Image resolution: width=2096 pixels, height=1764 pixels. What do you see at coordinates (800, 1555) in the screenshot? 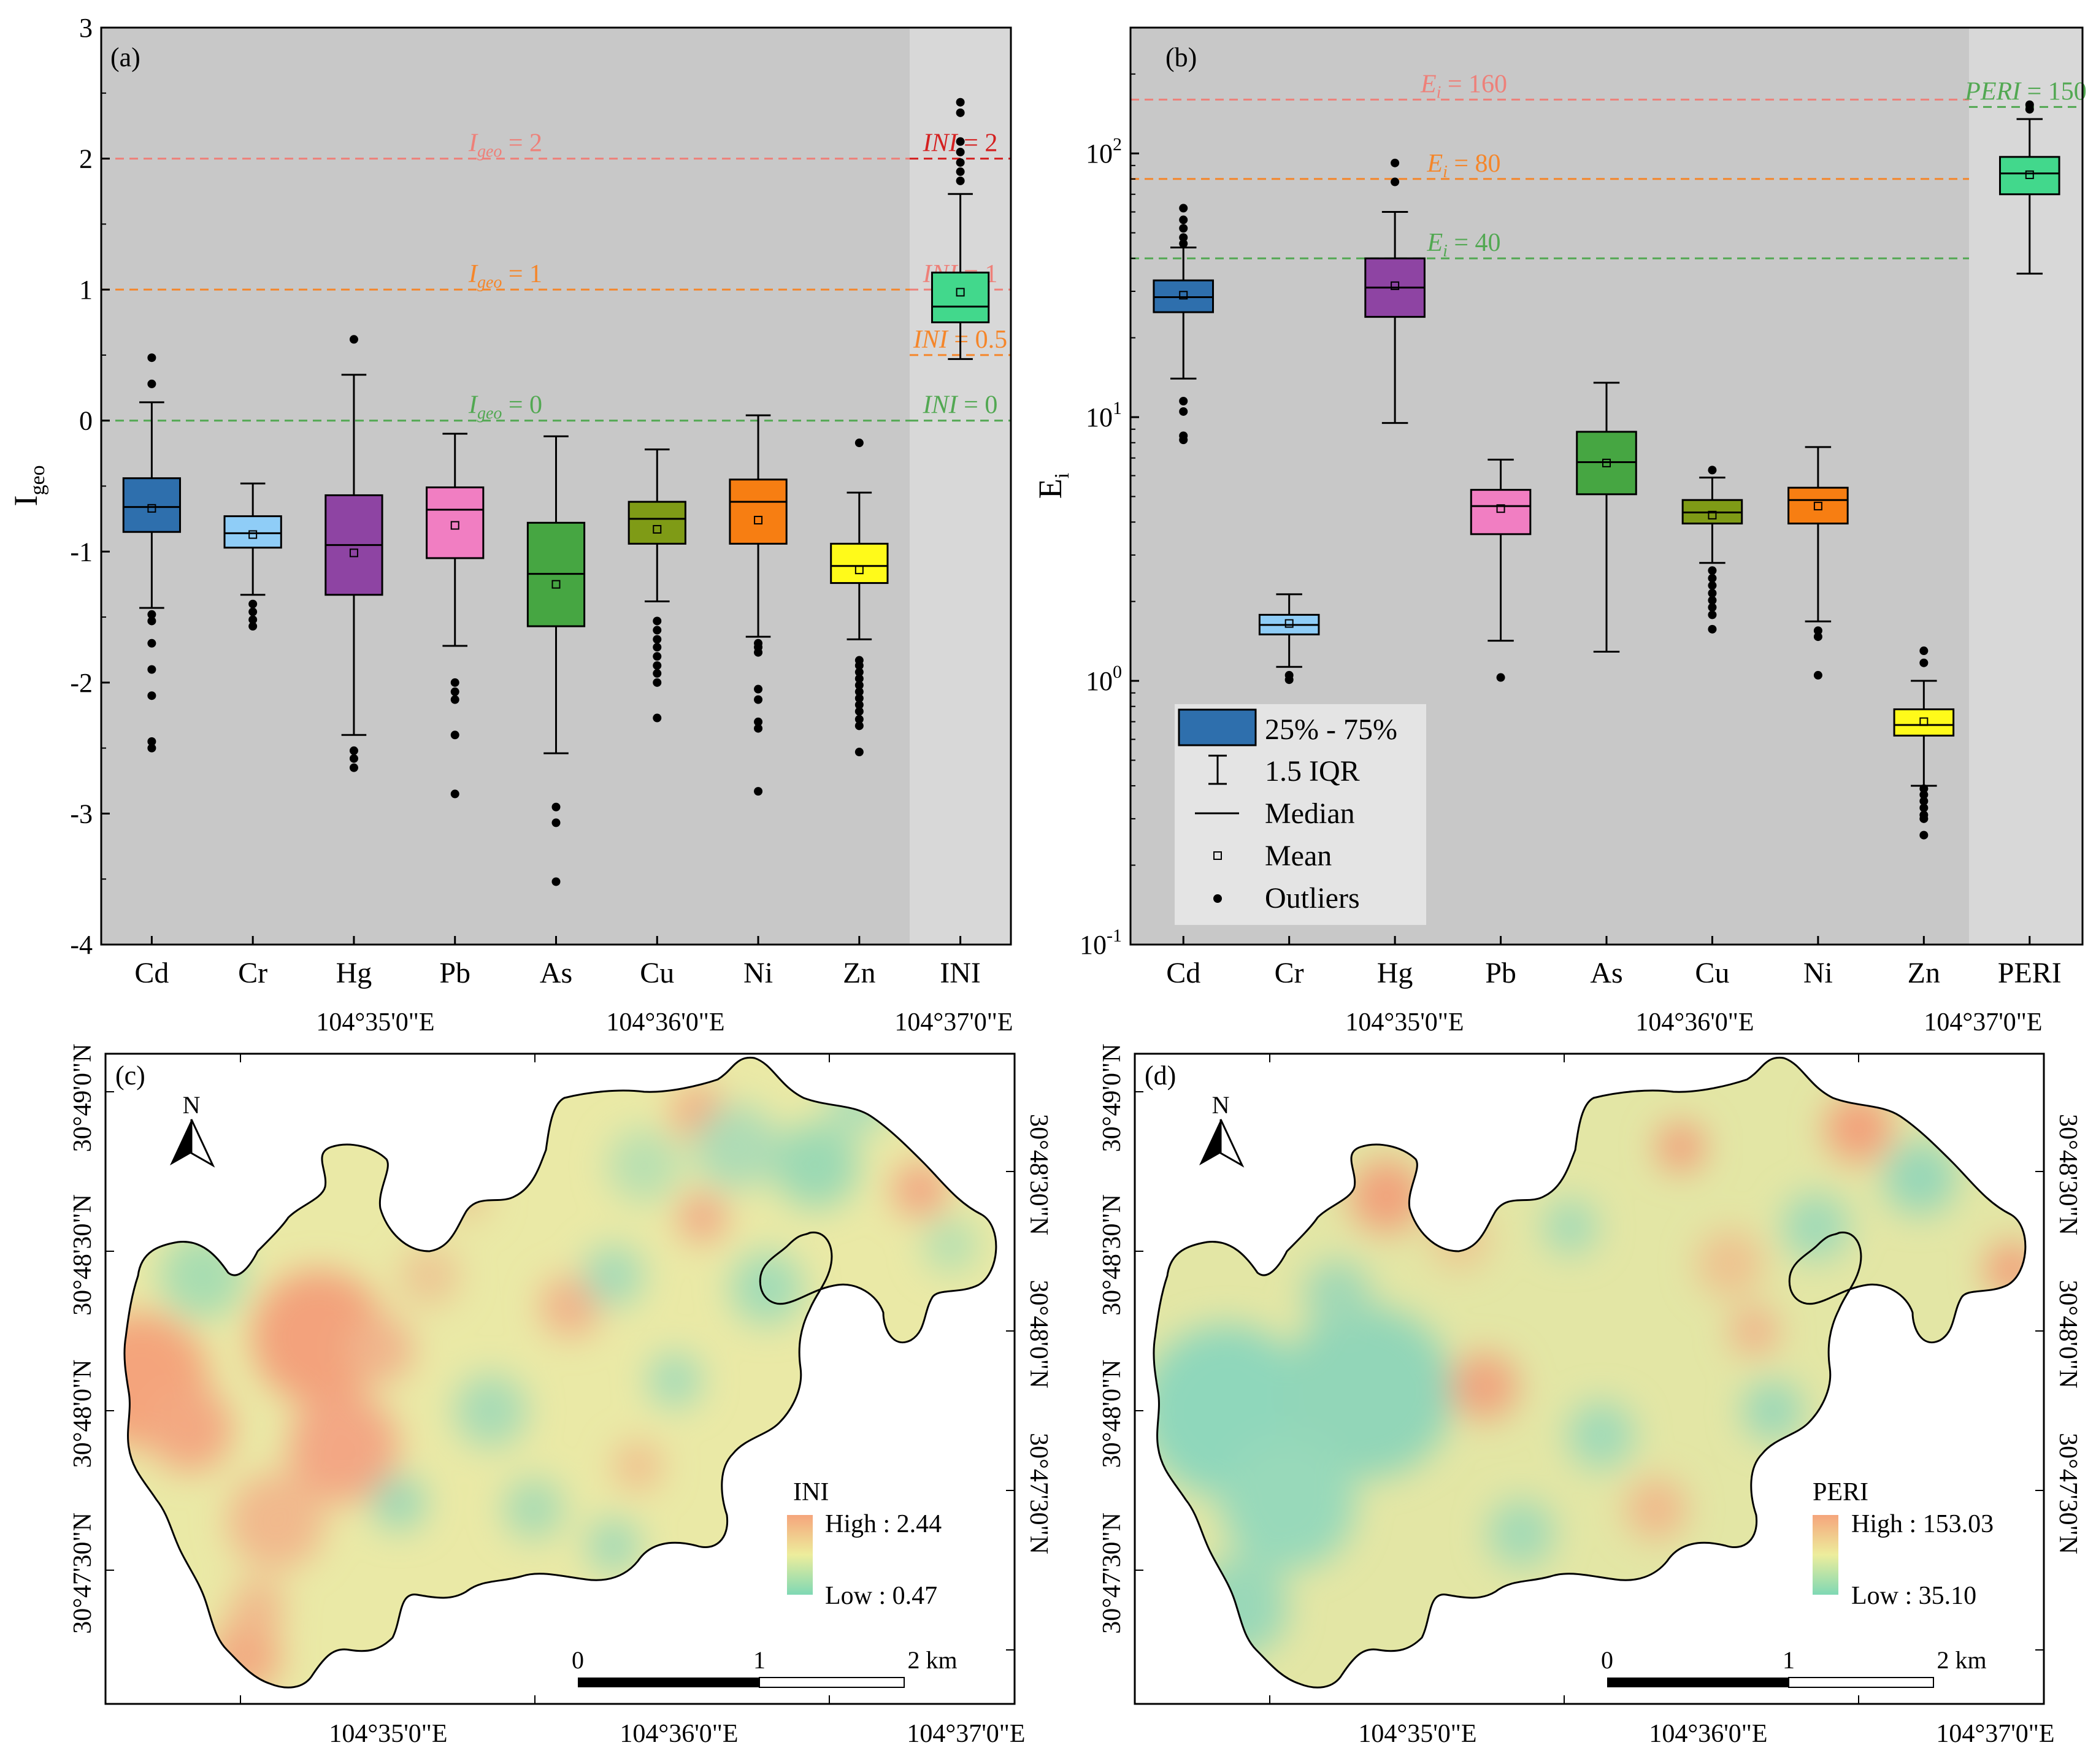
I see `map-c-legend-ramp` at bounding box center [800, 1555].